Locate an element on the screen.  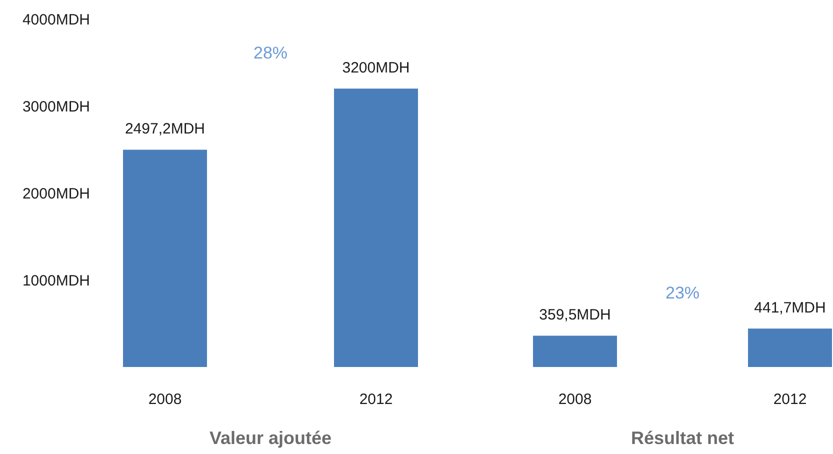
annotation: 23% is located at coordinates (682, 293).